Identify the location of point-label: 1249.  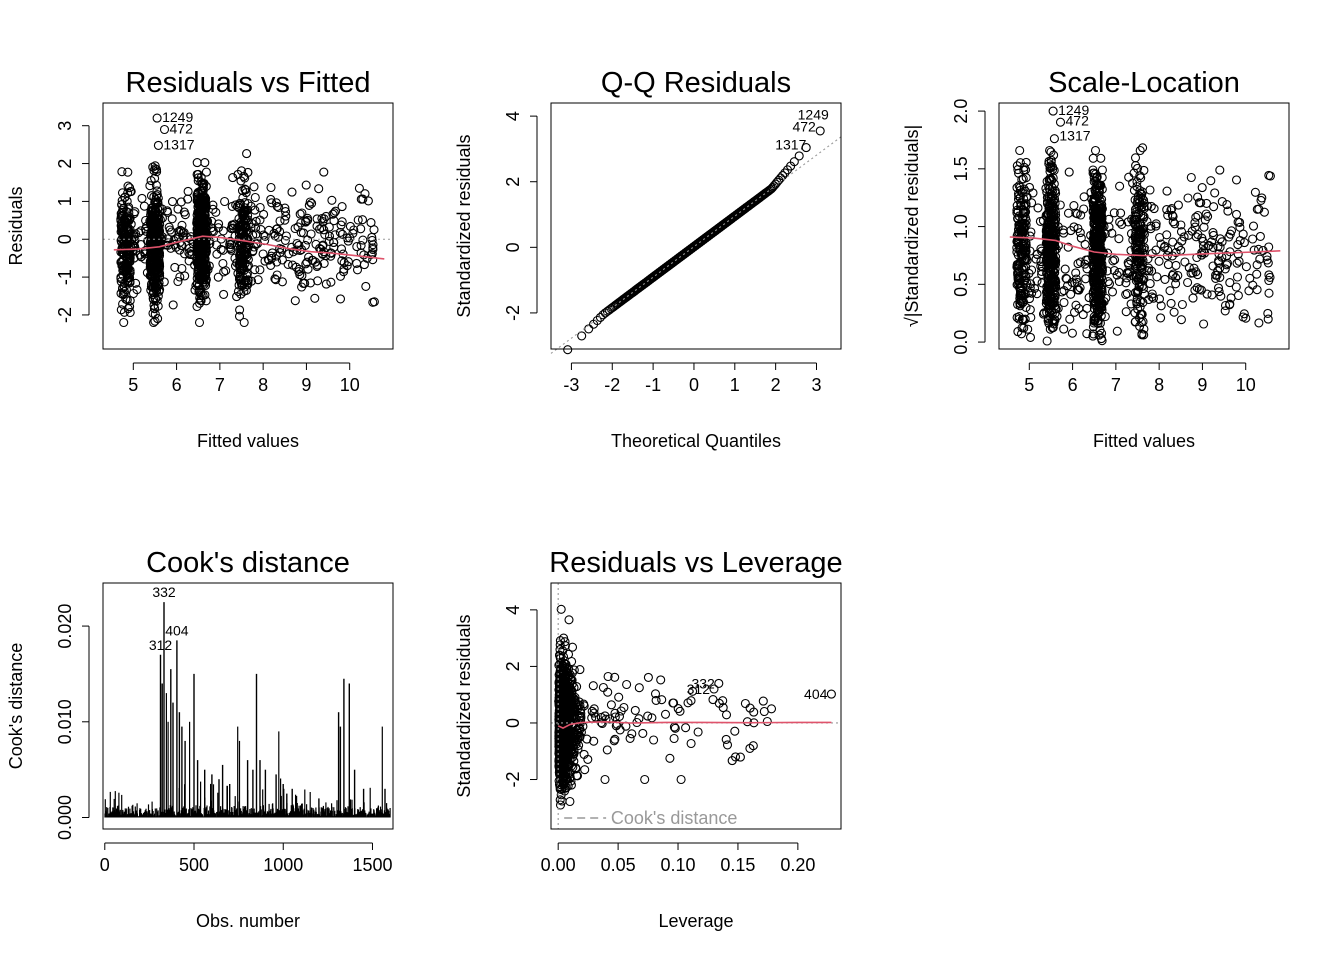
(177, 117).